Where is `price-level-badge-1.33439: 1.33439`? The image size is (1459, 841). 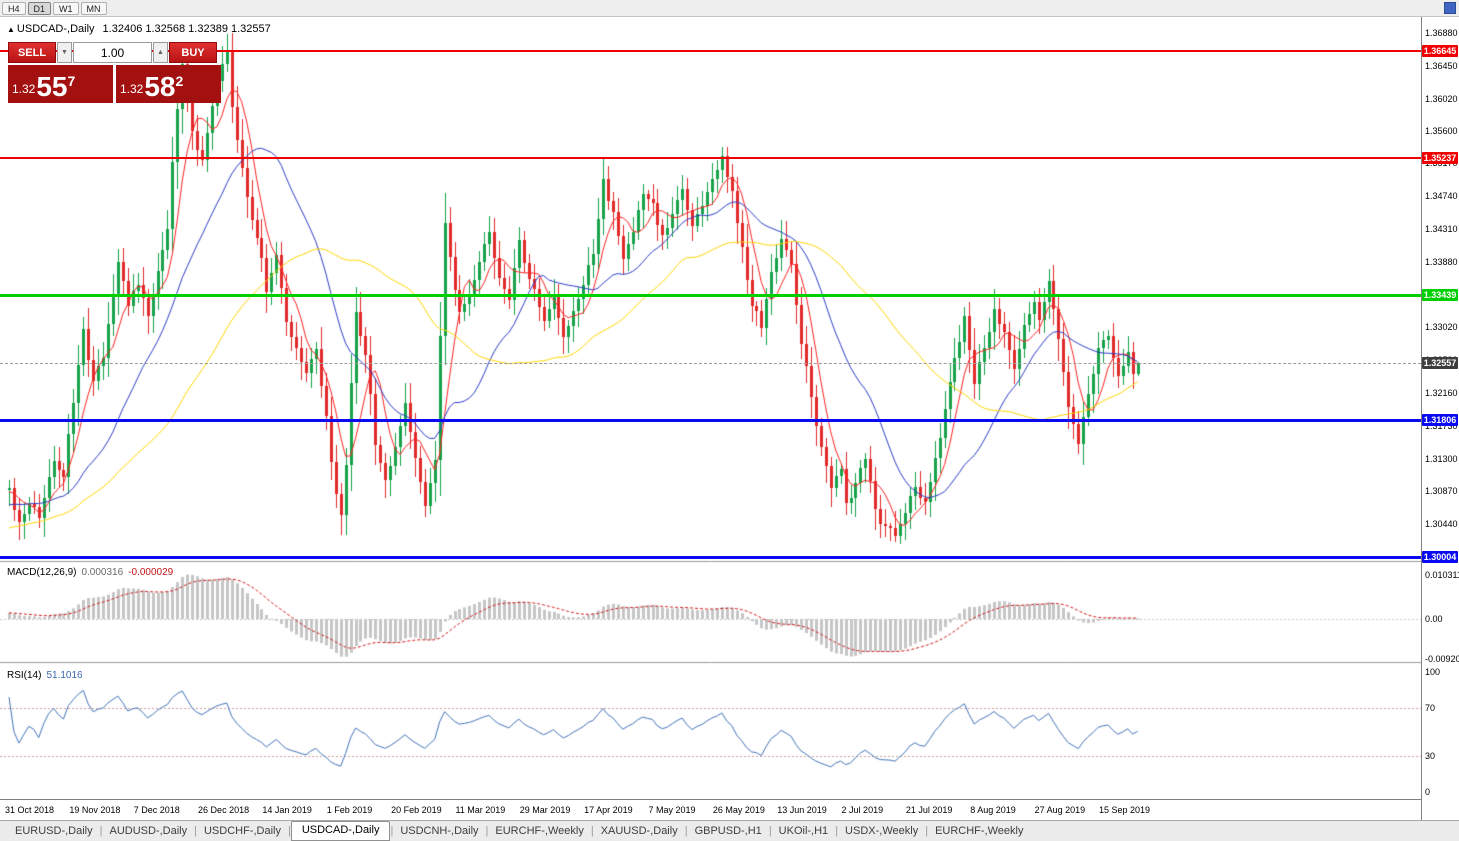 price-level-badge-1.33439: 1.33439 is located at coordinates (1440, 295).